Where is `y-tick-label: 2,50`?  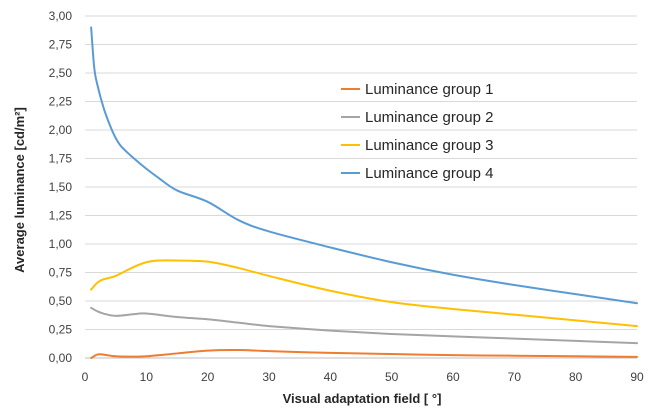
y-tick-label: 2,50 is located at coordinates (61, 73).